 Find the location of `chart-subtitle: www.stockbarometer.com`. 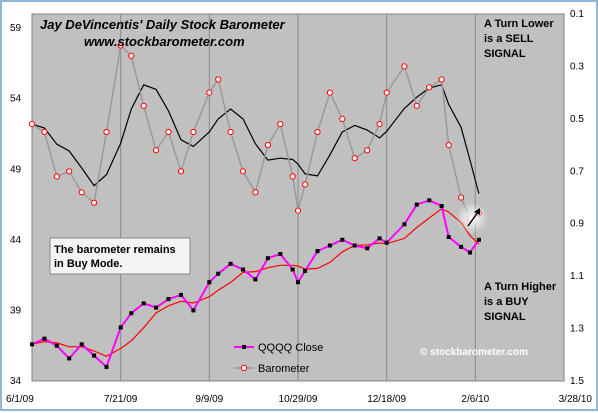

chart-subtitle: www.stockbarometer.com is located at coordinates (164, 41).